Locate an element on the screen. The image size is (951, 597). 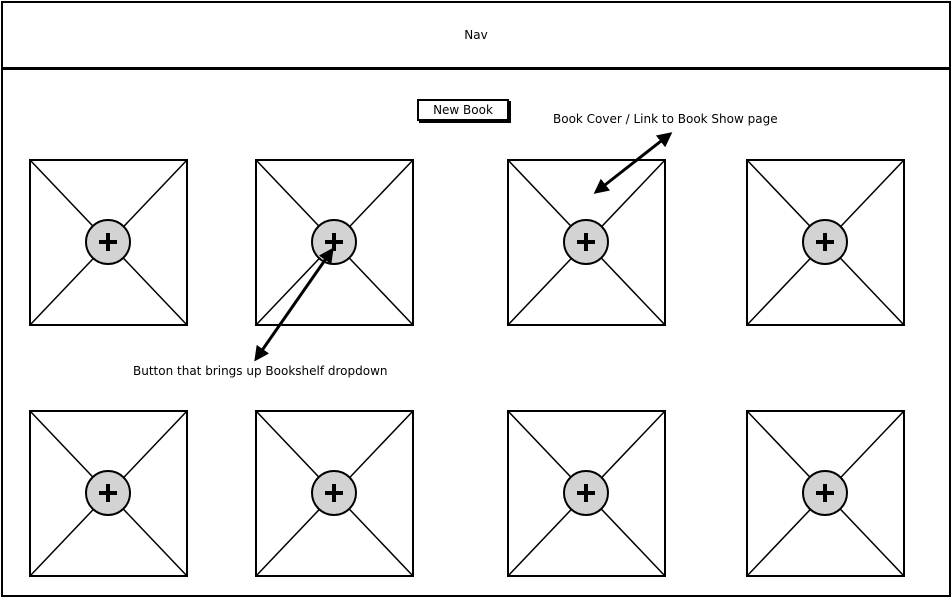
nav-bar: Nav is located at coordinates (476, 35).